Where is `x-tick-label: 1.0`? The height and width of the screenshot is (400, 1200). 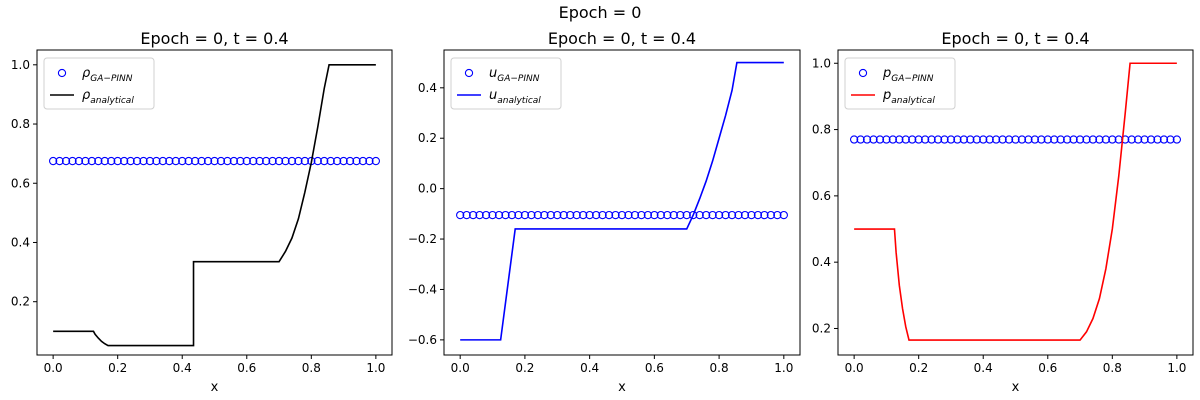 x-tick-label: 1.0 is located at coordinates (1176, 368).